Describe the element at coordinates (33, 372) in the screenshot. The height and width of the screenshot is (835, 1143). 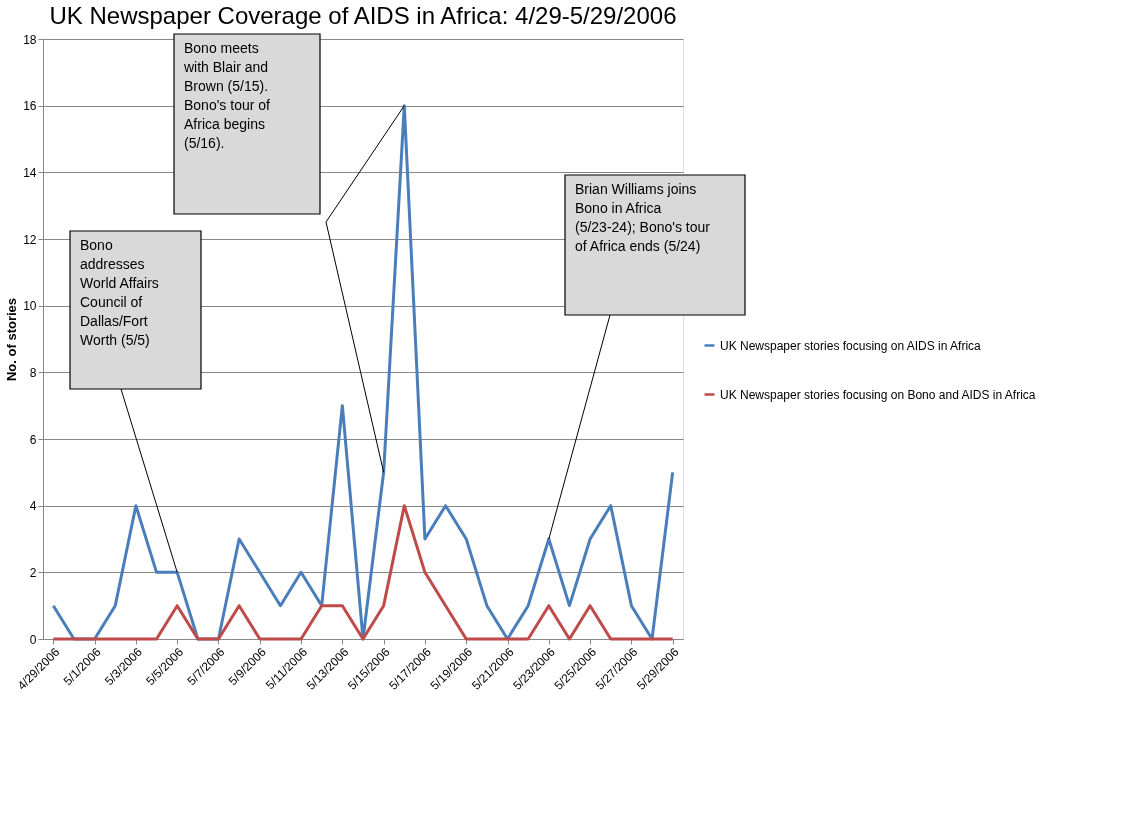
I see `y-tick-label: 8` at that location.